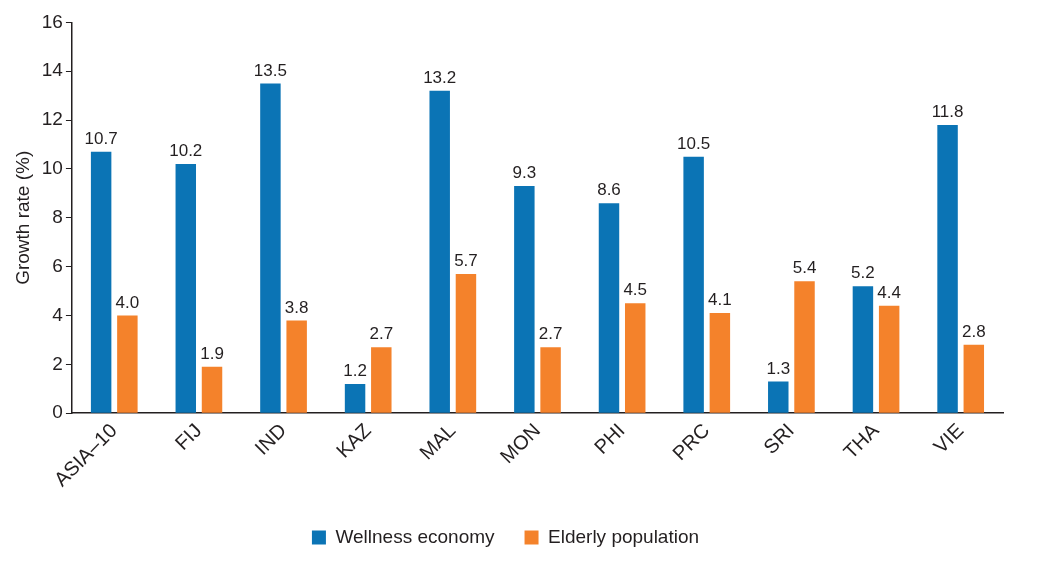 The image size is (1041, 565). What do you see at coordinates (624, 536) in the screenshot?
I see `legend-label: Elderly population` at bounding box center [624, 536].